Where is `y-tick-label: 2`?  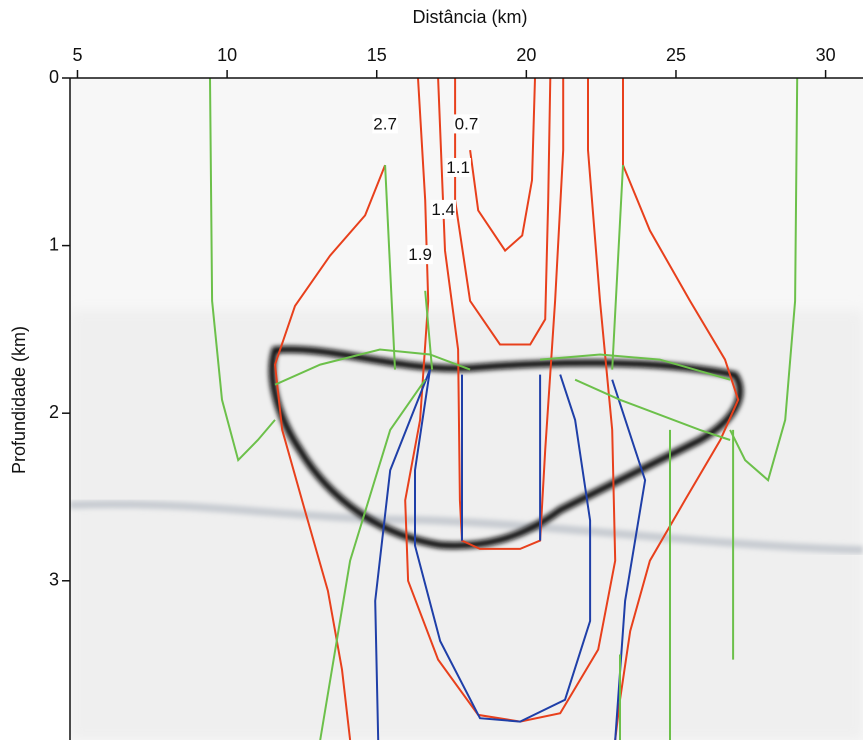 y-tick-label: 2 is located at coordinates (54, 412).